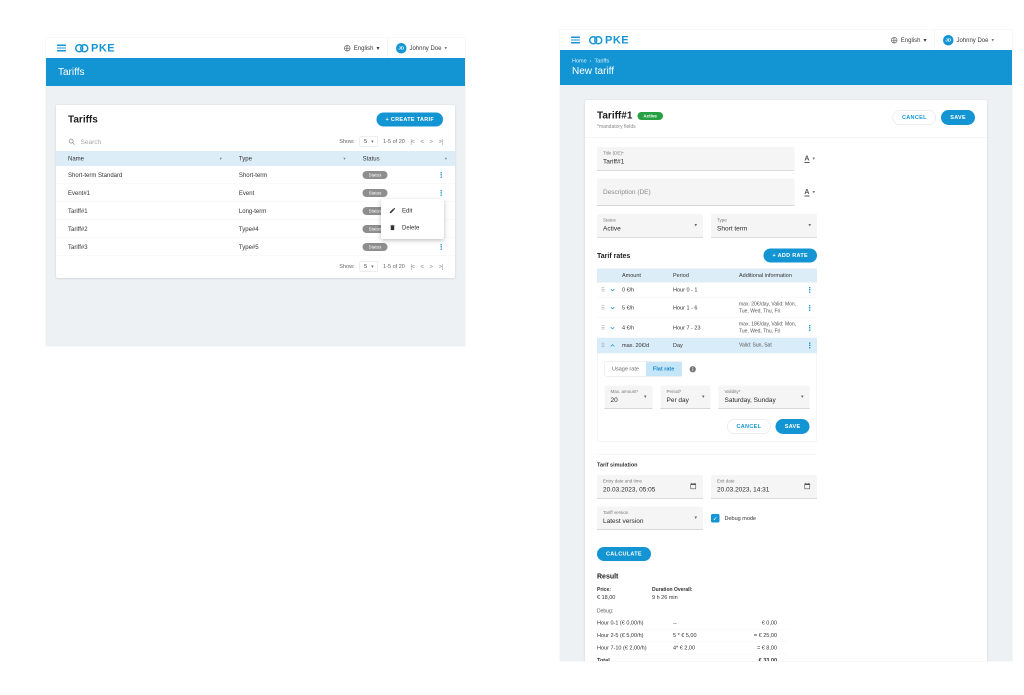 The image size is (1024, 695). What do you see at coordinates (602, 61) in the screenshot?
I see `breadcrumb-tariffs: Tariffs` at bounding box center [602, 61].